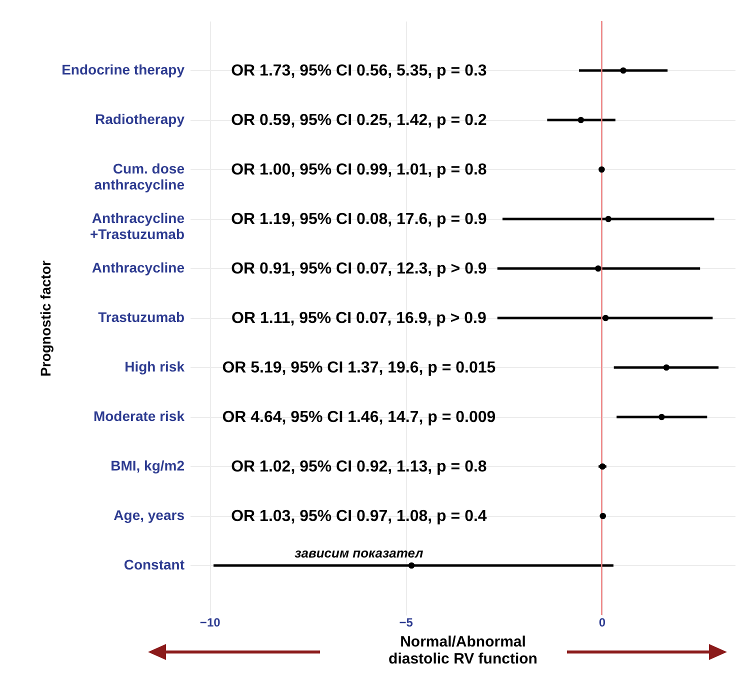 The height and width of the screenshot is (679, 739). I want to click on y-tick-label: Radiotherapy, so click(140, 119).